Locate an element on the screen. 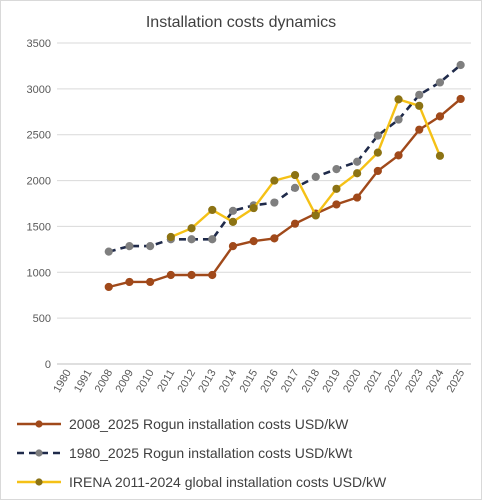 The width and height of the screenshot is (482, 504). x-tick-label: 2013 is located at coordinates (207, 381).